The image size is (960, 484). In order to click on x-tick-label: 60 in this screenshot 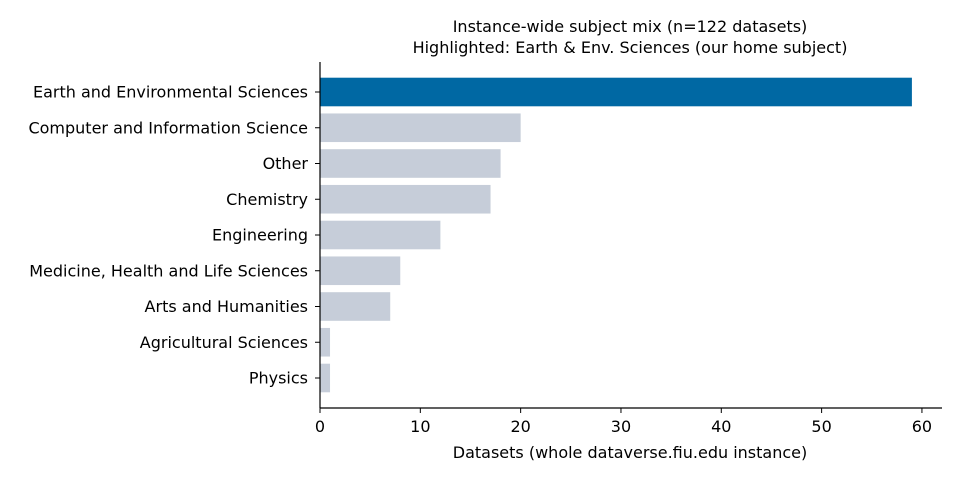, I will do `click(922, 426)`.